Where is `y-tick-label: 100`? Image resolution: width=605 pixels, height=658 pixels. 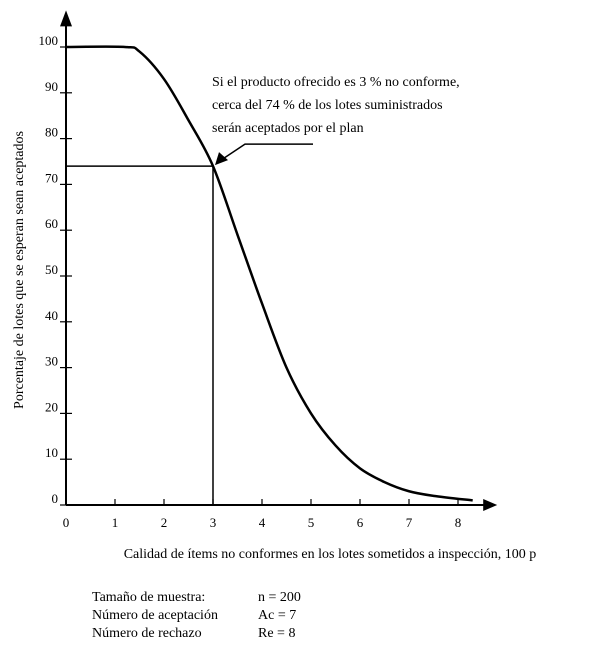
y-tick-label: 100 is located at coordinates (49, 40).